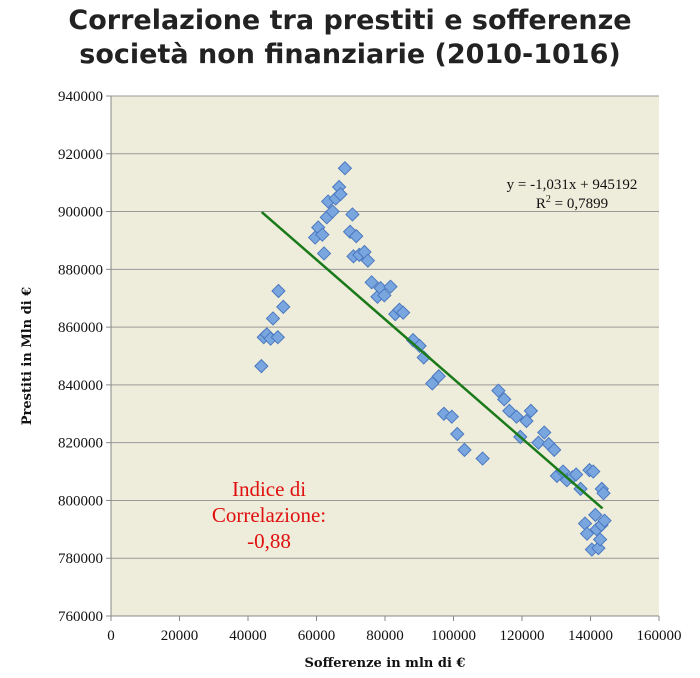  Describe the element at coordinates (80, 270) in the screenshot. I see `y-tick-label: 880000` at that location.